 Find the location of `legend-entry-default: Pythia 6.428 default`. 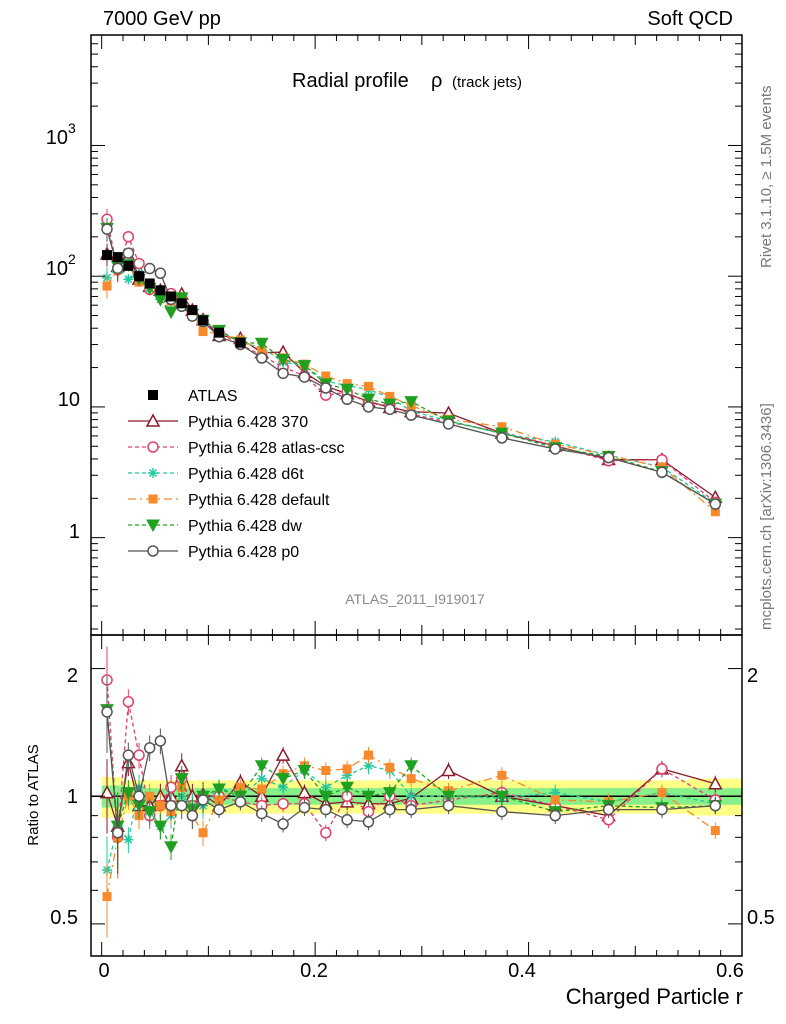

legend-entry-default: Pythia 6.428 default is located at coordinates (229, 500).